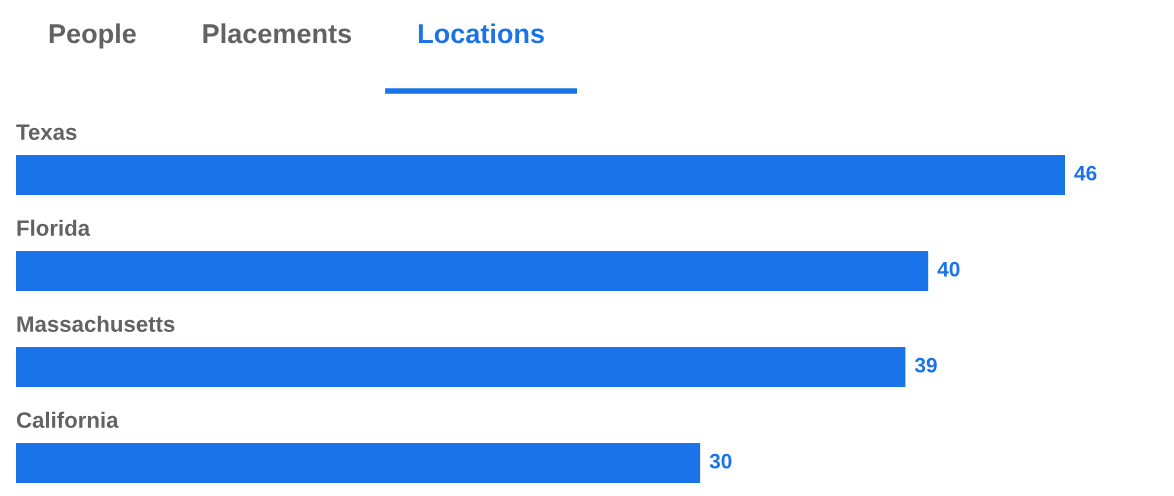 The width and height of the screenshot is (1174, 496). I want to click on data-label: 30, so click(720, 461).